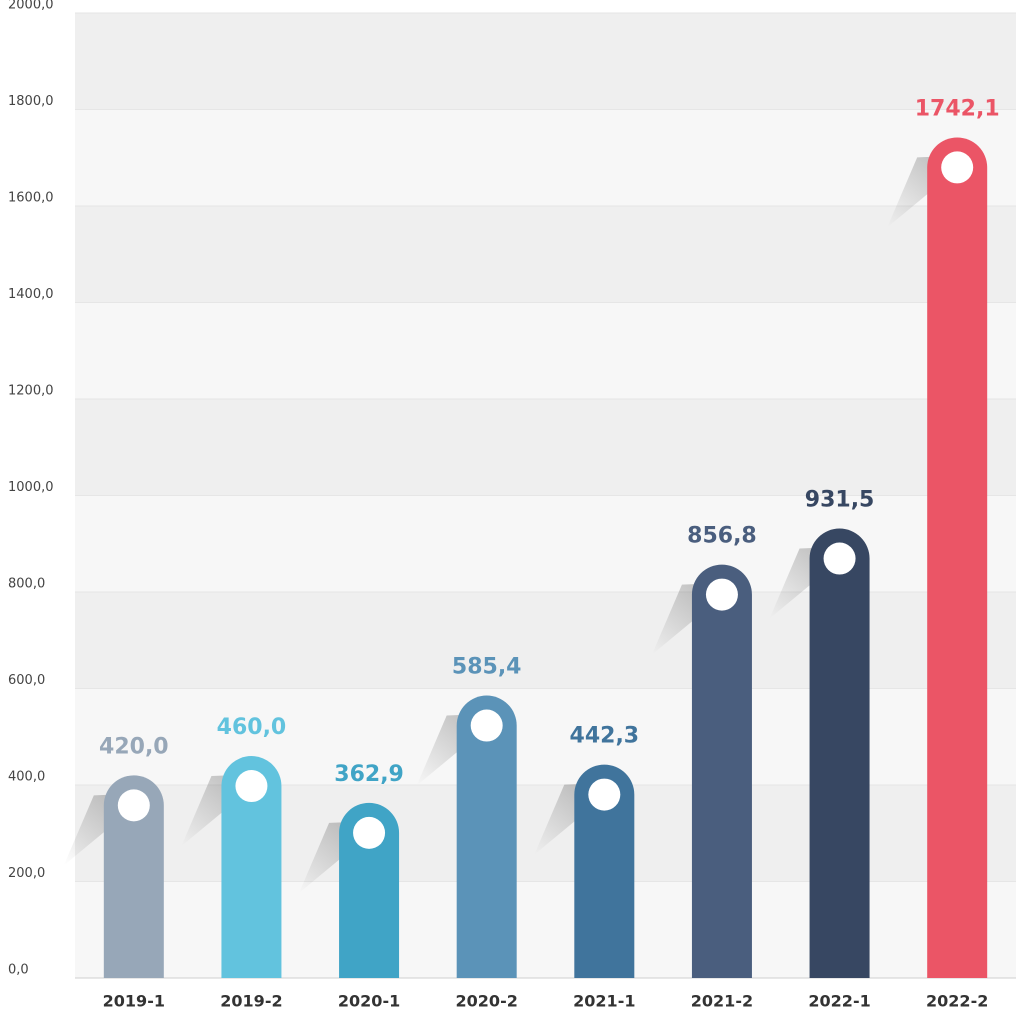  Describe the element at coordinates (605, 736) in the screenshot. I see `value-label: 442,3` at that location.